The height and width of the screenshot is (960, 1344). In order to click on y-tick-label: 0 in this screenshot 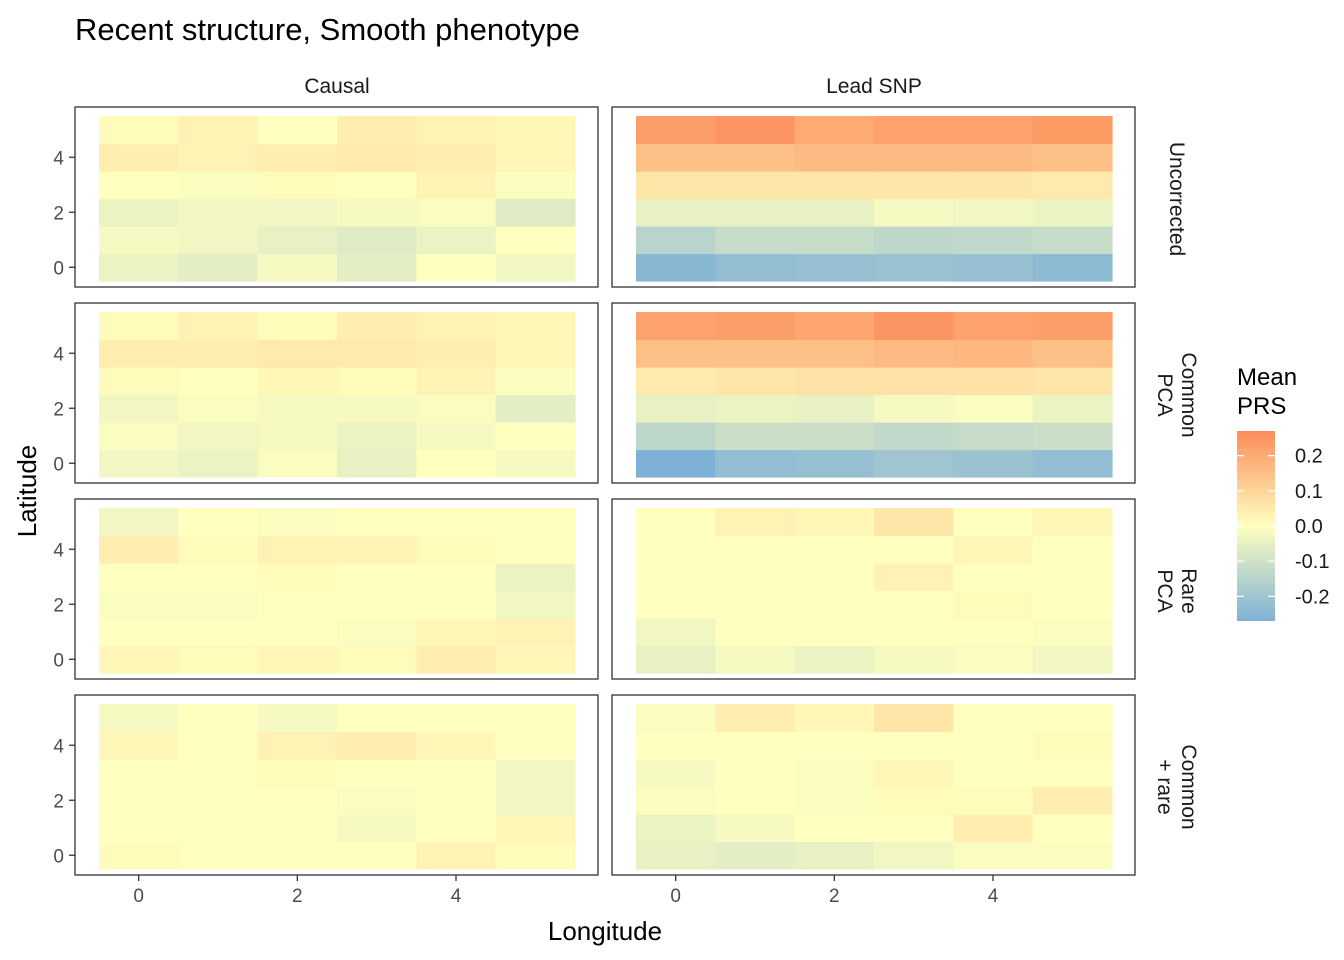, I will do `click(58, 268)`.